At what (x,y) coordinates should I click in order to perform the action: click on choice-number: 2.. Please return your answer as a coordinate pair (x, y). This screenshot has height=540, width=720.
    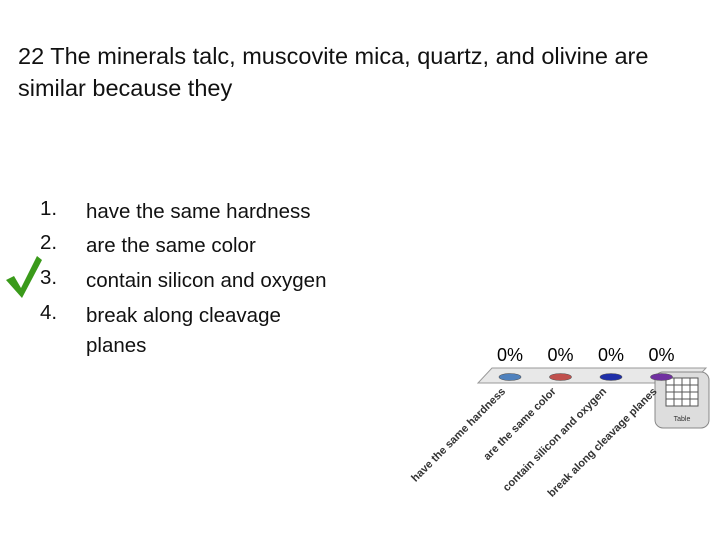
    Looking at the image, I should click on (49, 242).